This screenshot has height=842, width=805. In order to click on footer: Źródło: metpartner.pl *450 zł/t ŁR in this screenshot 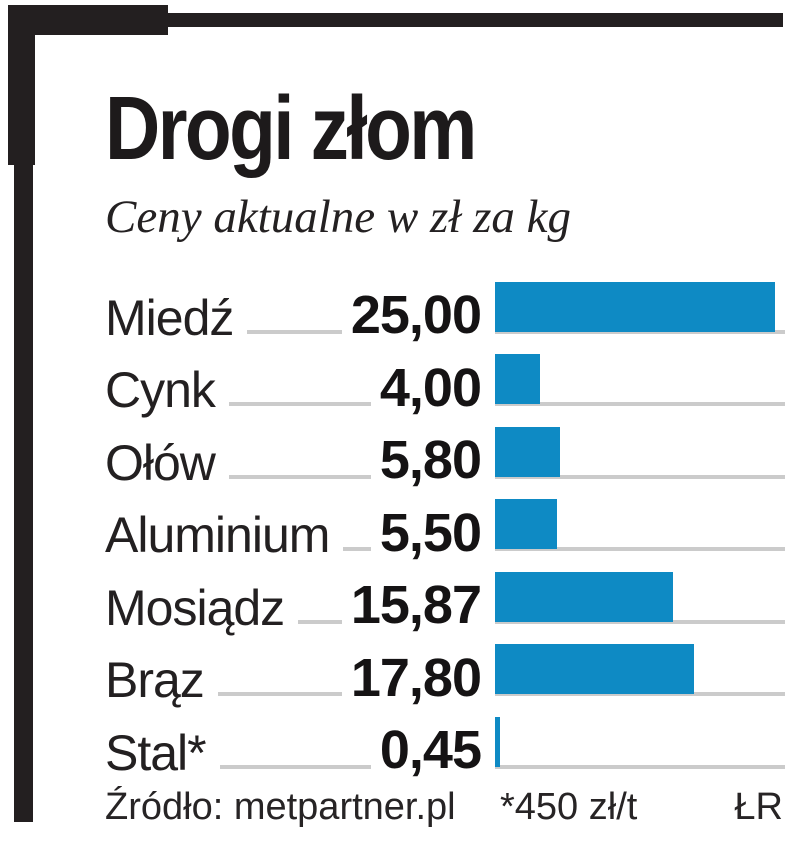, I will do `click(444, 810)`.